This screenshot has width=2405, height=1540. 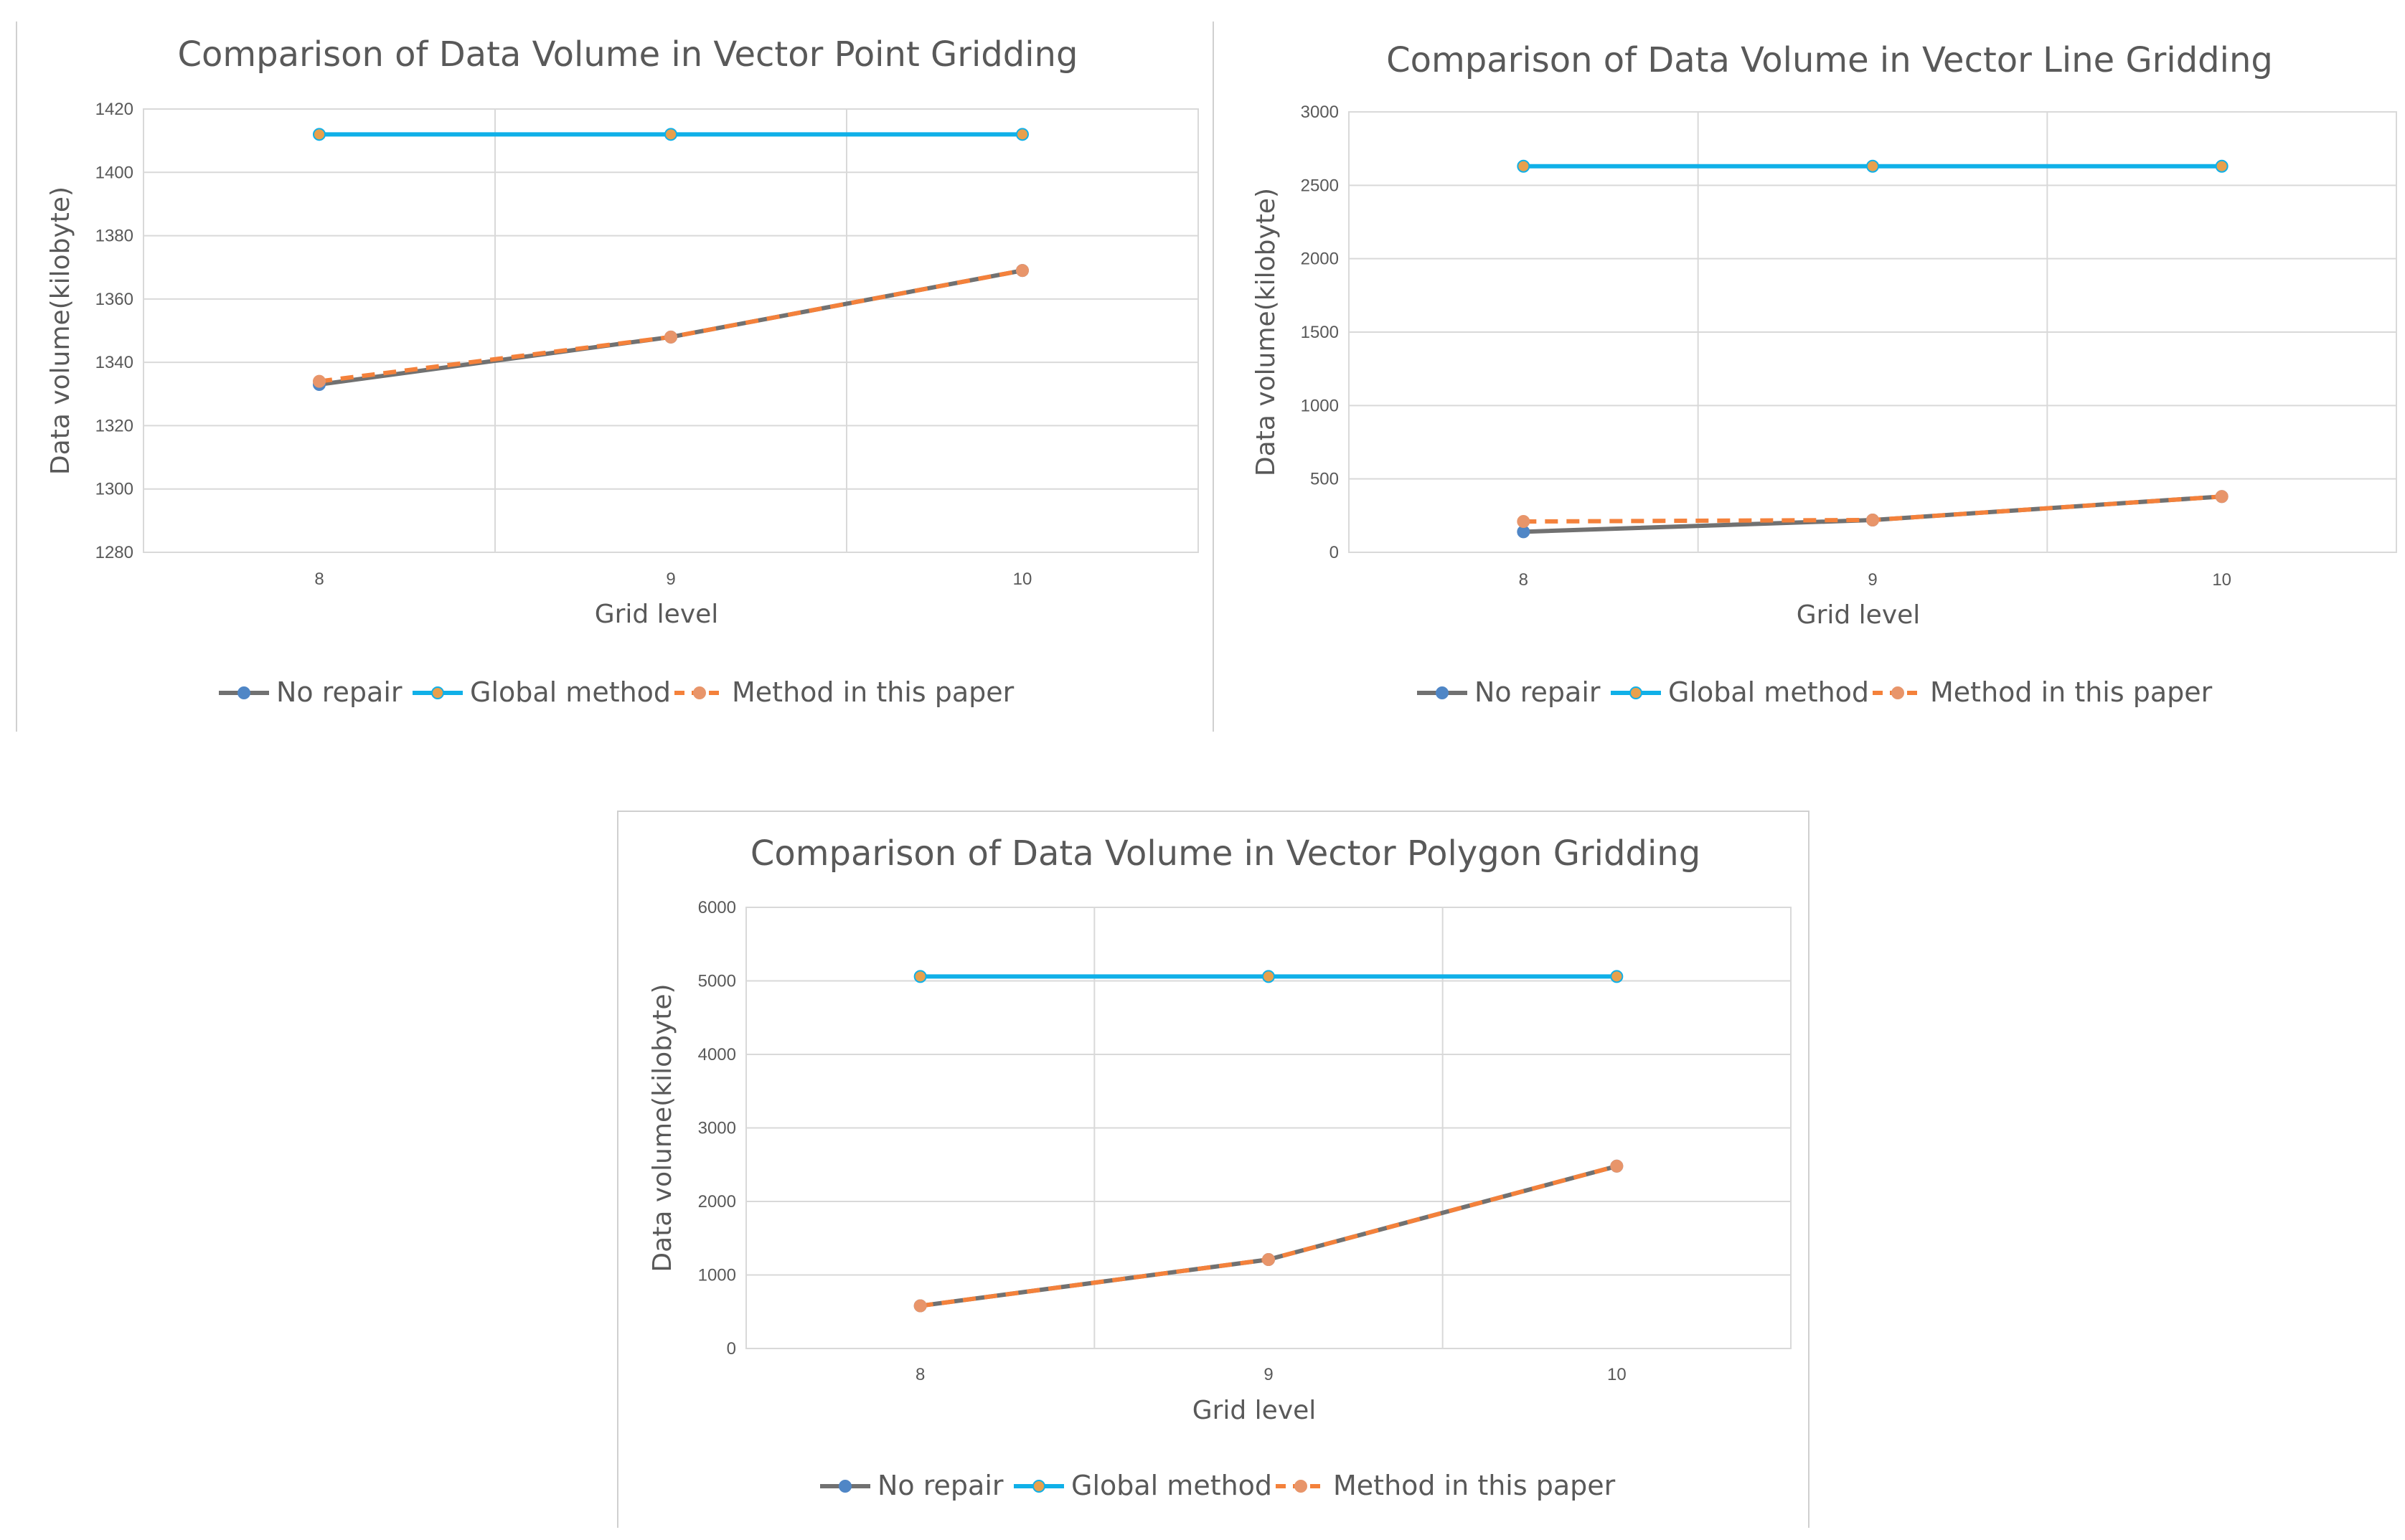 I want to click on y-tick-label: 1420, so click(x=114, y=109).